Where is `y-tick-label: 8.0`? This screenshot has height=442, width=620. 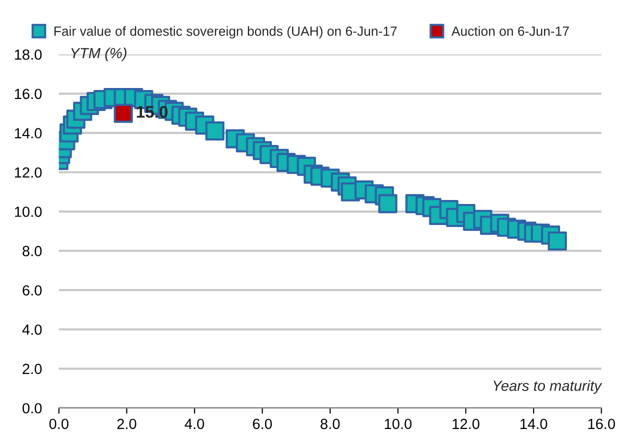 y-tick-label: 8.0 is located at coordinates (32, 251).